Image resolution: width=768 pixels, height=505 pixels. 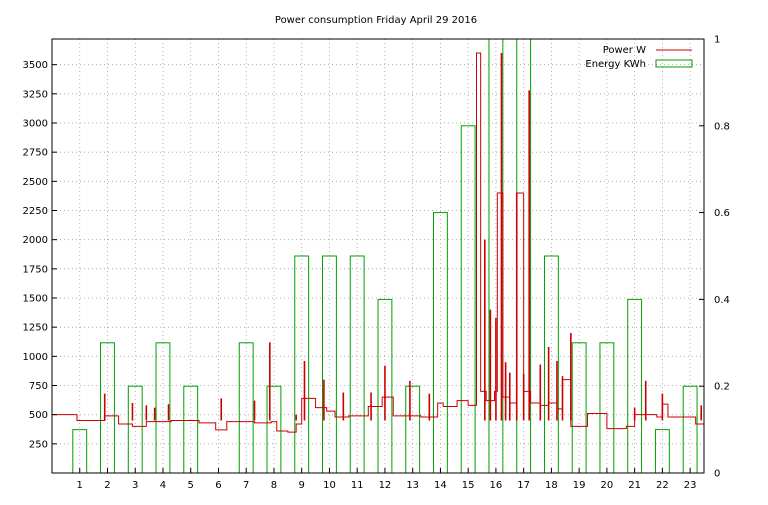 What do you see at coordinates (717, 40) in the screenshot?
I see `y-right-tick-label: 1` at bounding box center [717, 40].